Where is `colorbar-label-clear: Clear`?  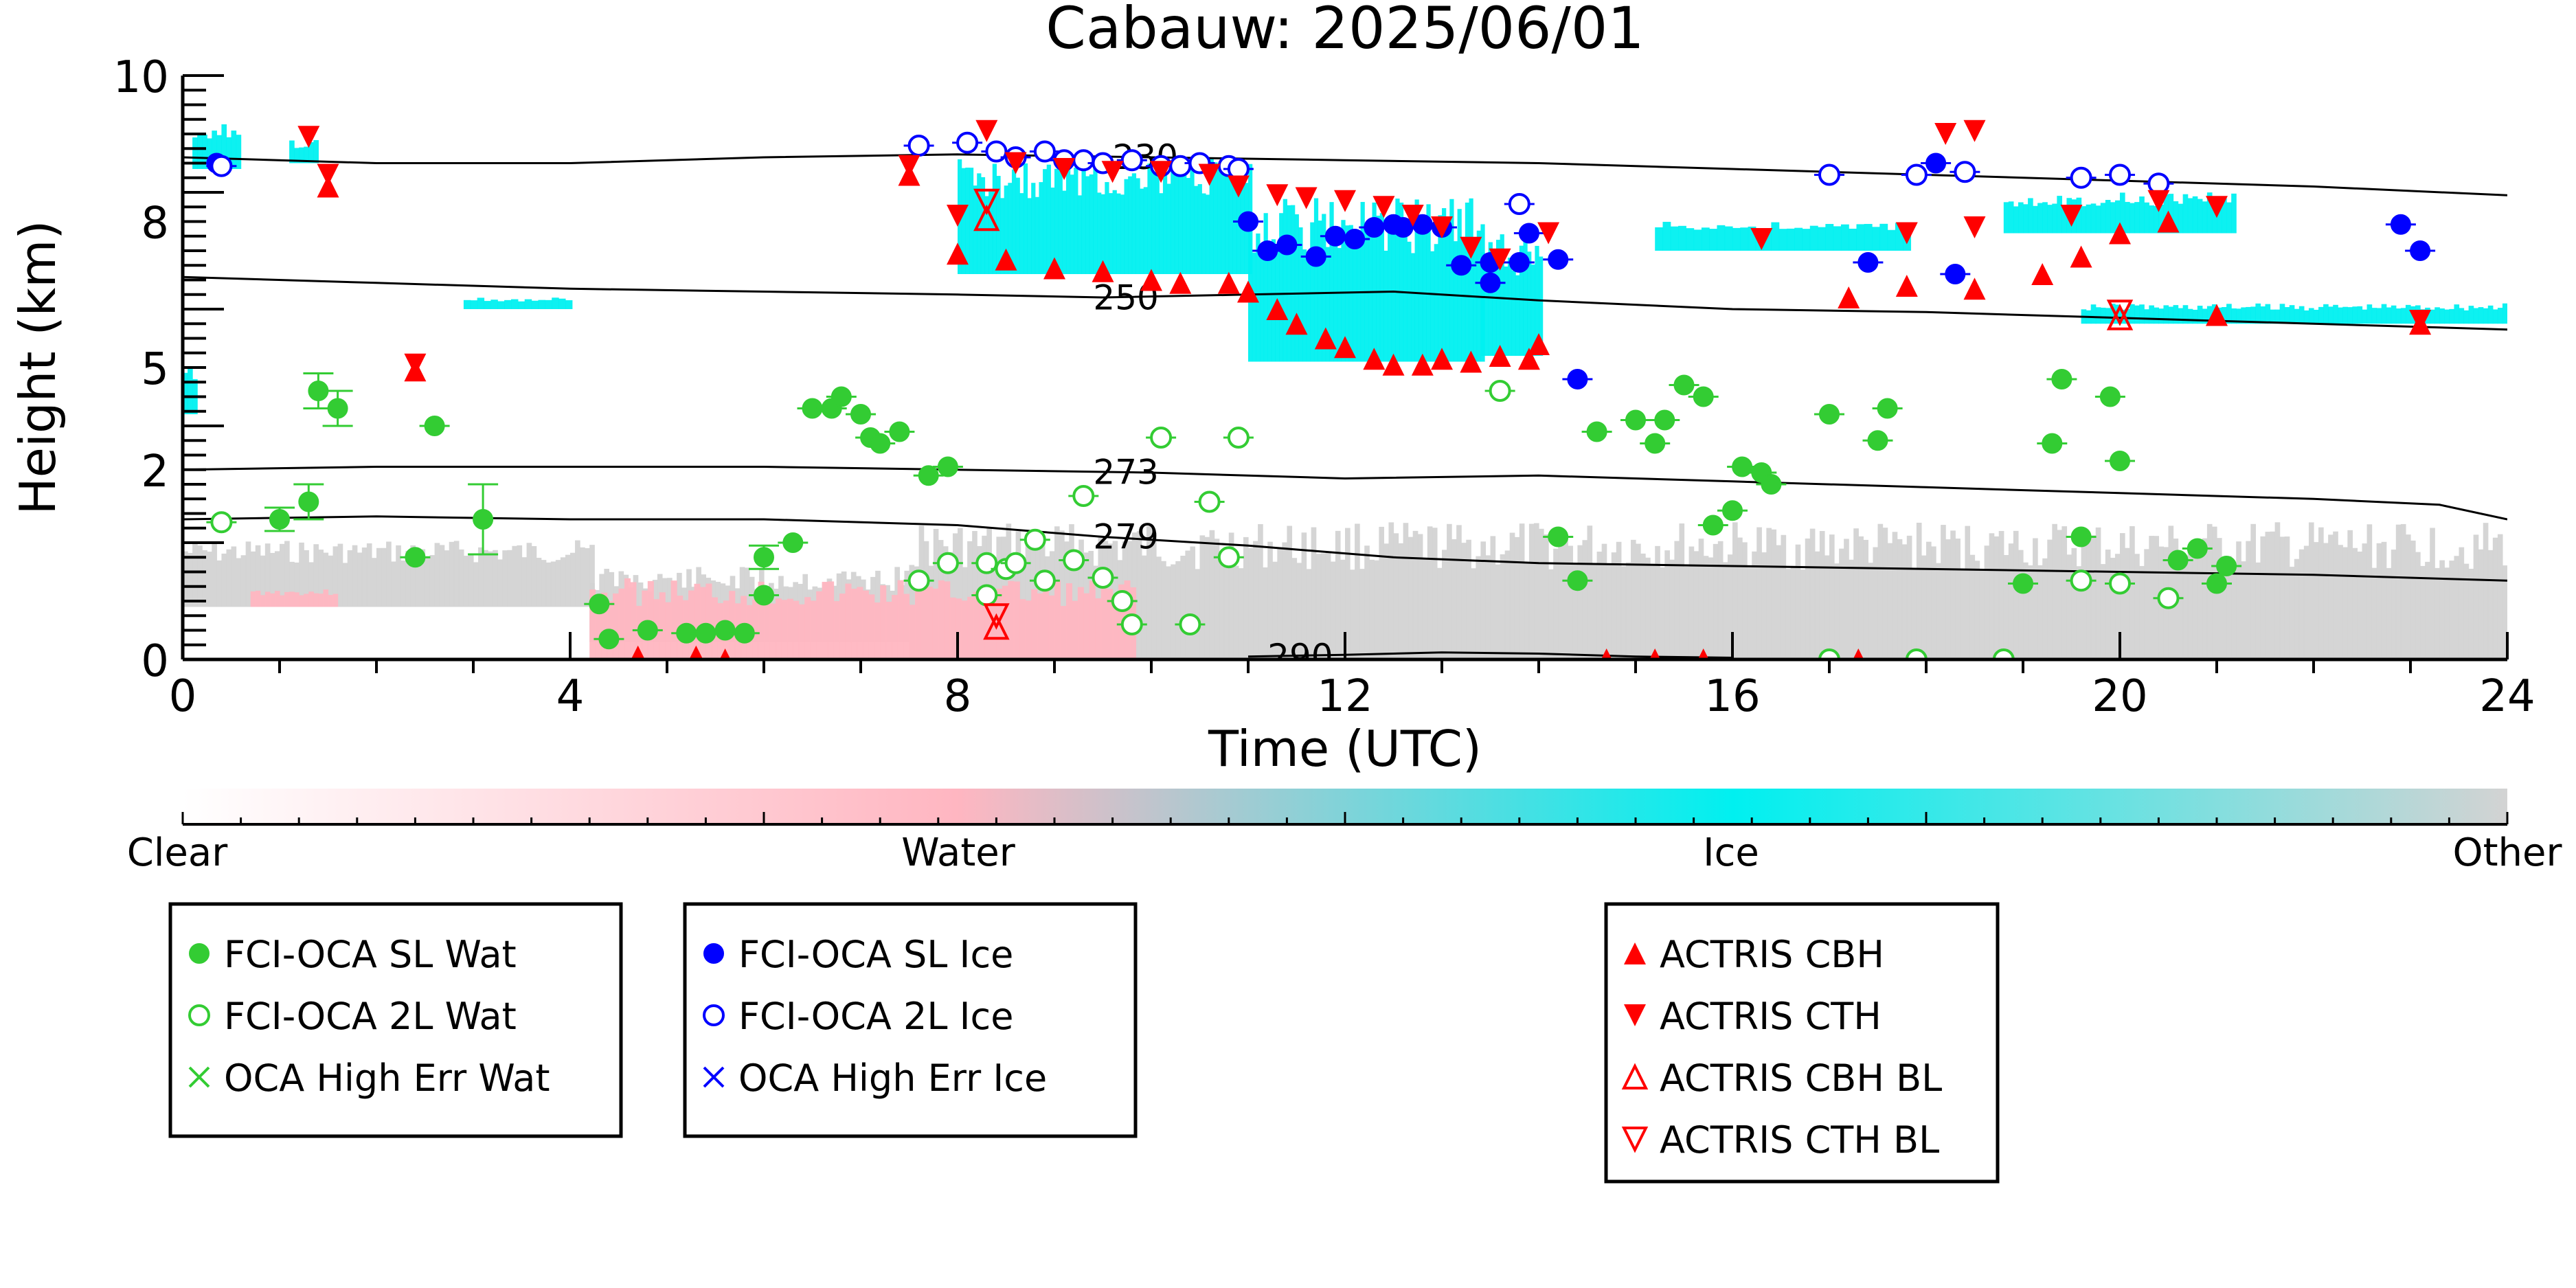 colorbar-label-clear: Clear is located at coordinates (177, 853).